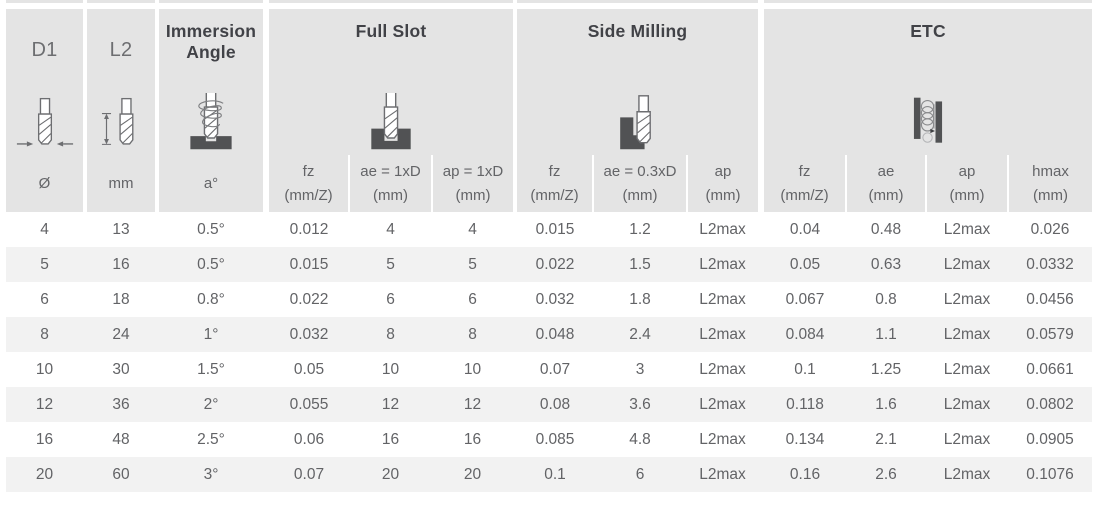  What do you see at coordinates (555, 299) in the screenshot?
I see `table-cell: 0.032` at bounding box center [555, 299].